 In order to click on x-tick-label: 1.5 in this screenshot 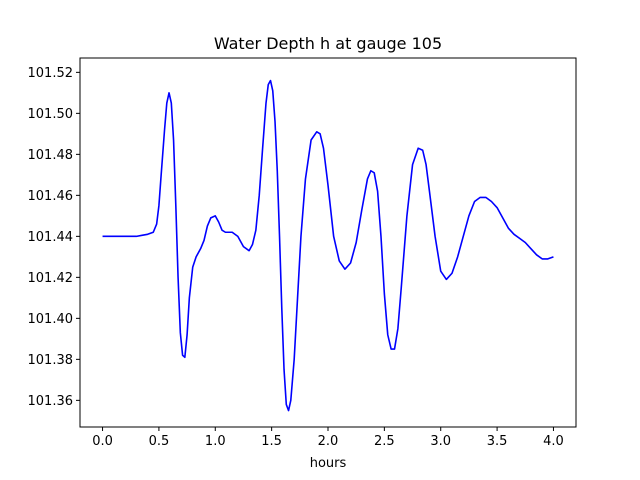, I will do `click(271, 441)`.